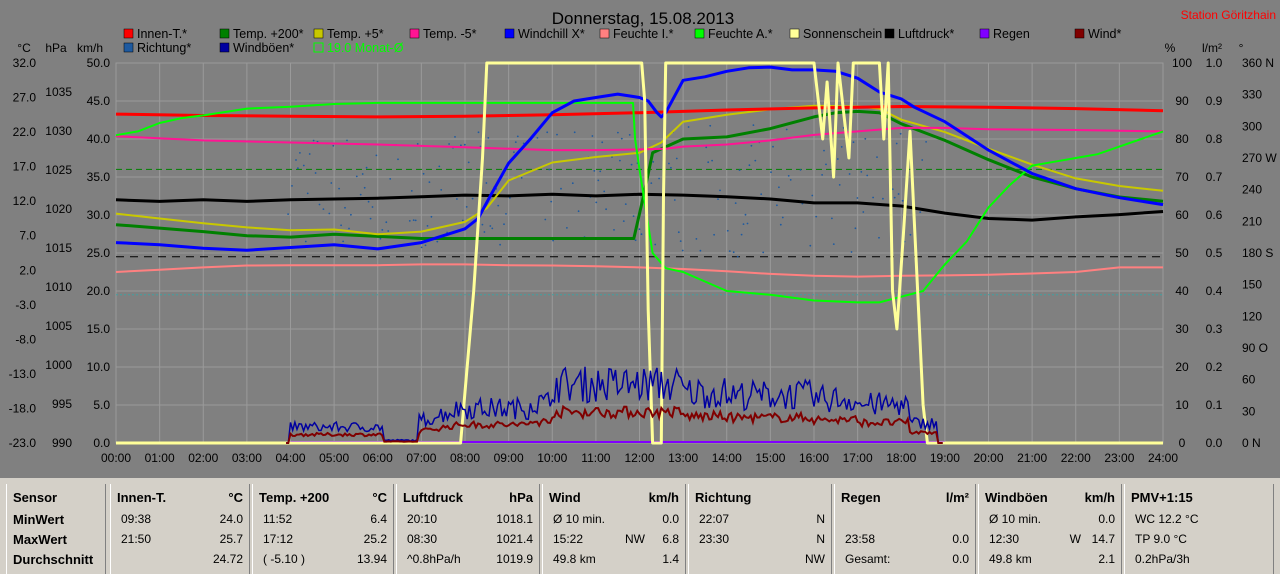  I want to click on lm2-tick-label: 0.2, so click(1214, 367).